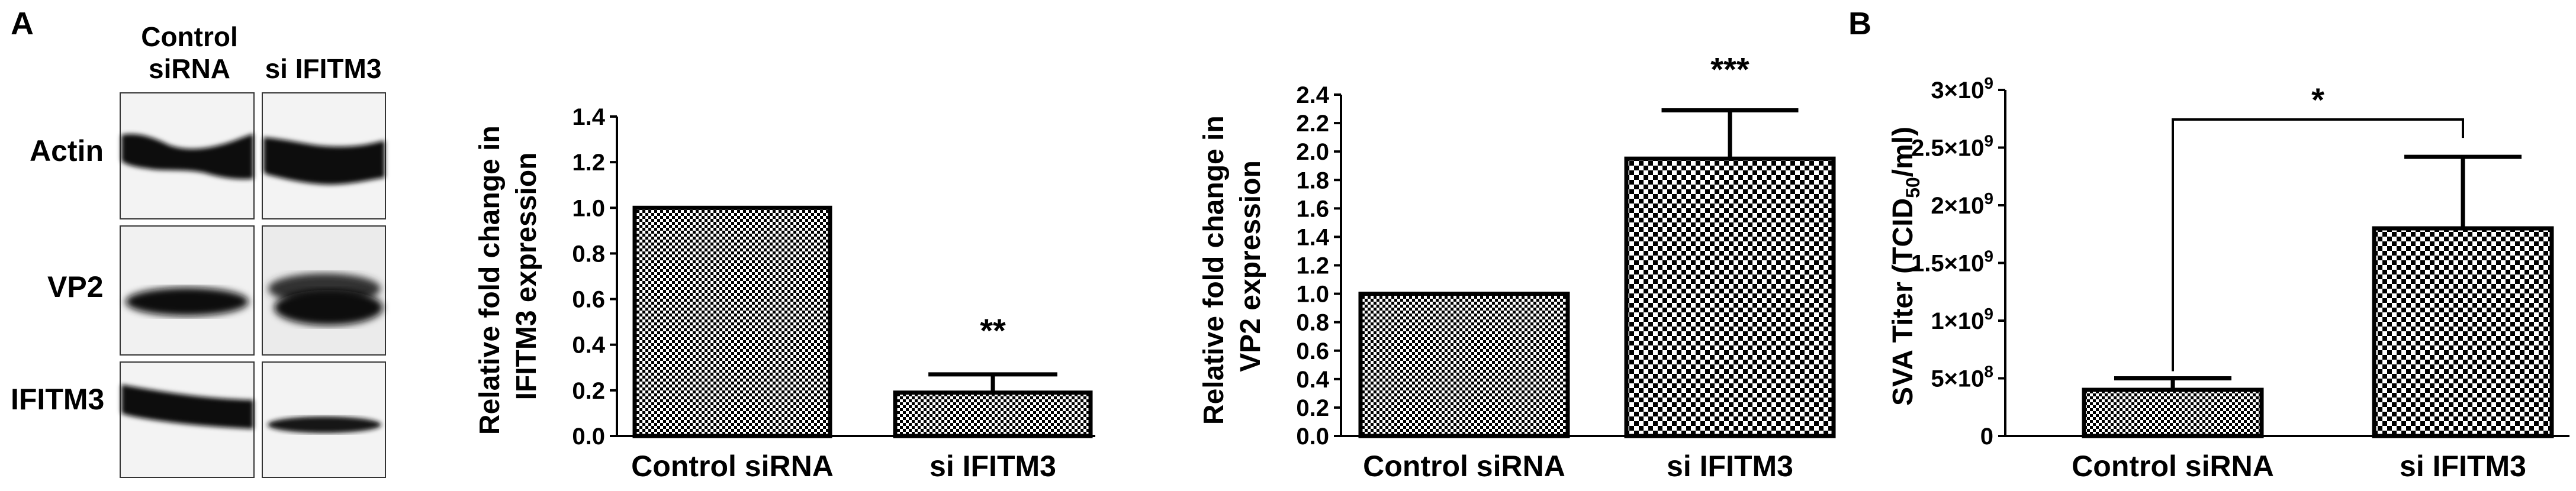 The width and height of the screenshot is (2576, 491). Describe the element at coordinates (1313, 180) in the screenshot. I see `y-tick-label: 1.8` at that location.